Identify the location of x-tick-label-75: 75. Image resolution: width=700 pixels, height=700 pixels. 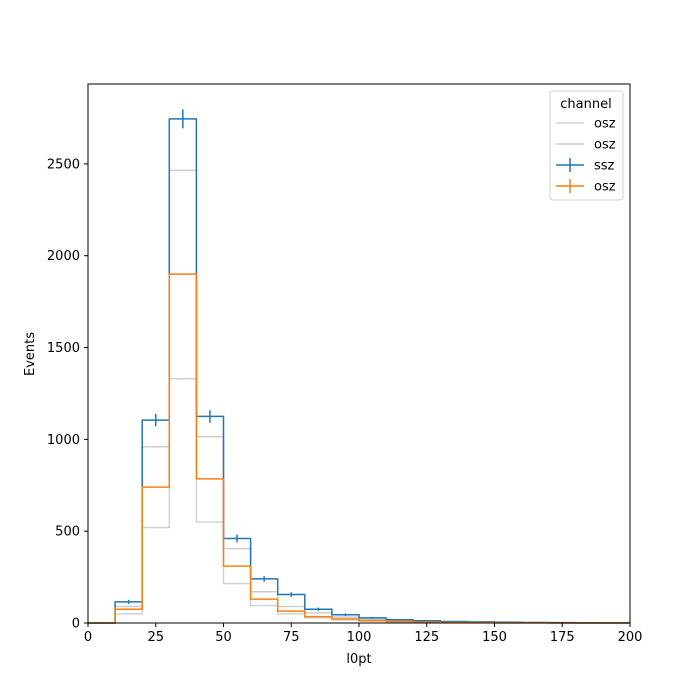
(291, 637).